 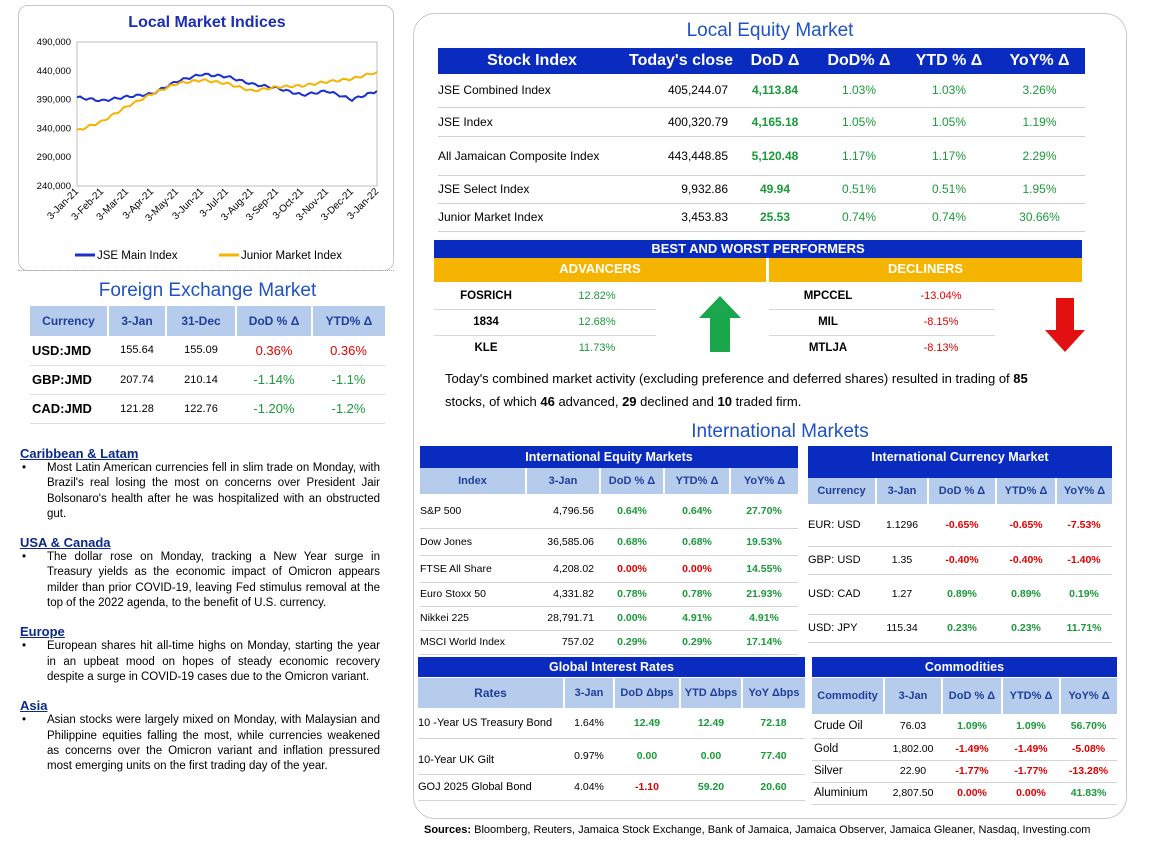 What do you see at coordinates (902, 560) in the screenshot?
I see `ic-value: 1.35` at bounding box center [902, 560].